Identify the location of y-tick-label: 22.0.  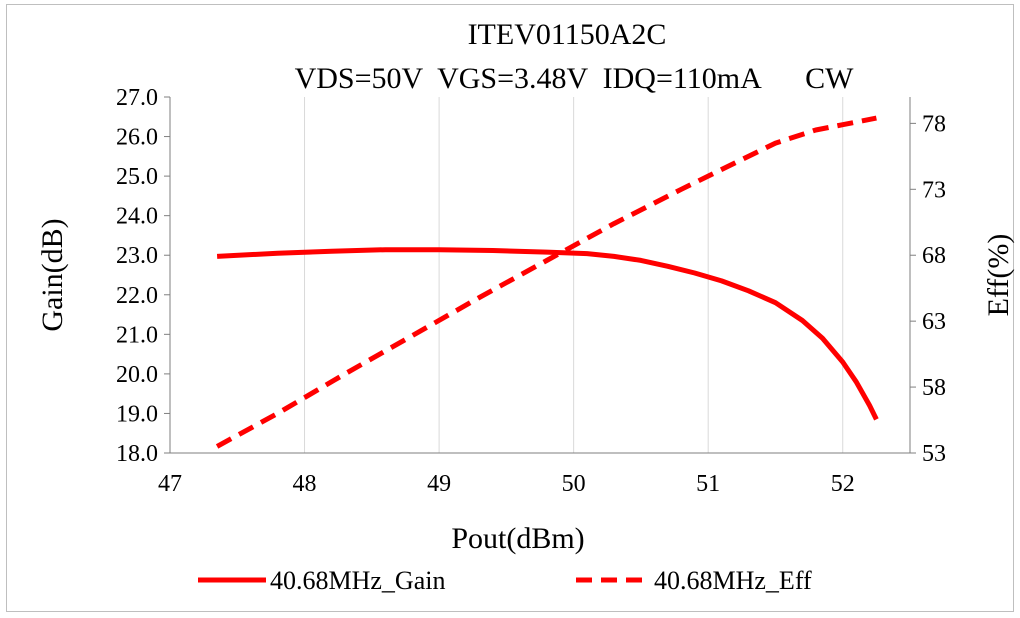
(137, 296).